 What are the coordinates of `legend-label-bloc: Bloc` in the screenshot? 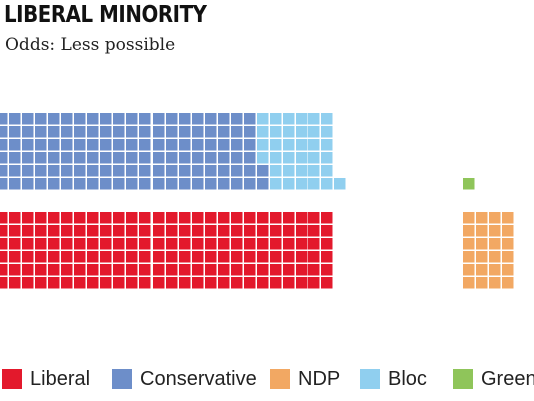 It's located at (407, 379).